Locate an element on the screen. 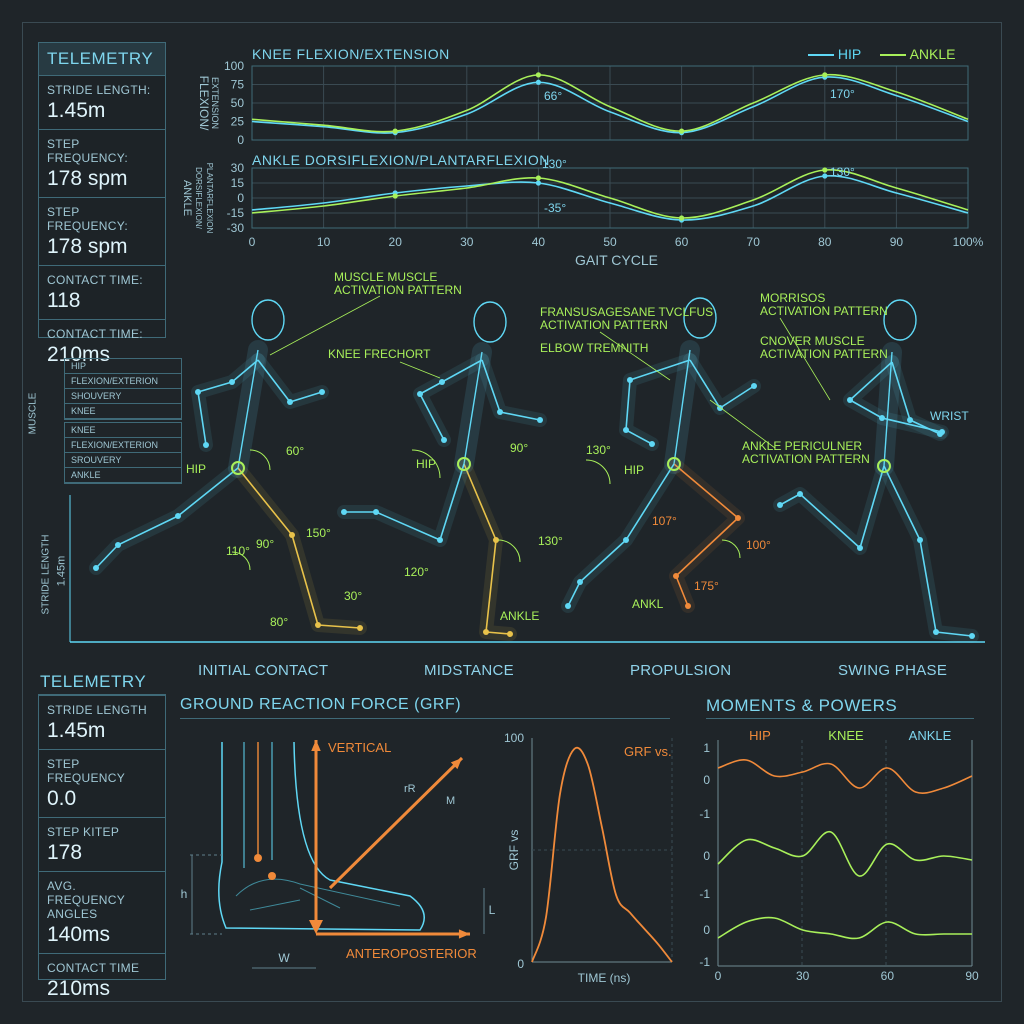 This screenshot has width=1024, height=1024. anteroposterior-label: ANTEROPOSTERIOR is located at coordinates (411, 953).